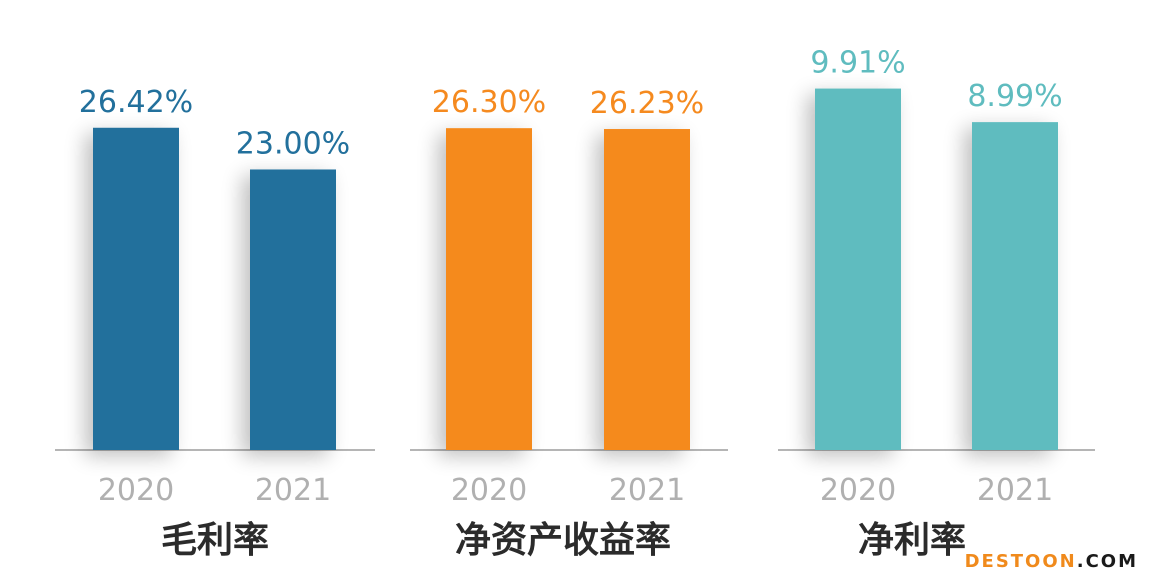 This screenshot has height=582, width=1152. I want to click on data-label: 23.00%, so click(293, 143).